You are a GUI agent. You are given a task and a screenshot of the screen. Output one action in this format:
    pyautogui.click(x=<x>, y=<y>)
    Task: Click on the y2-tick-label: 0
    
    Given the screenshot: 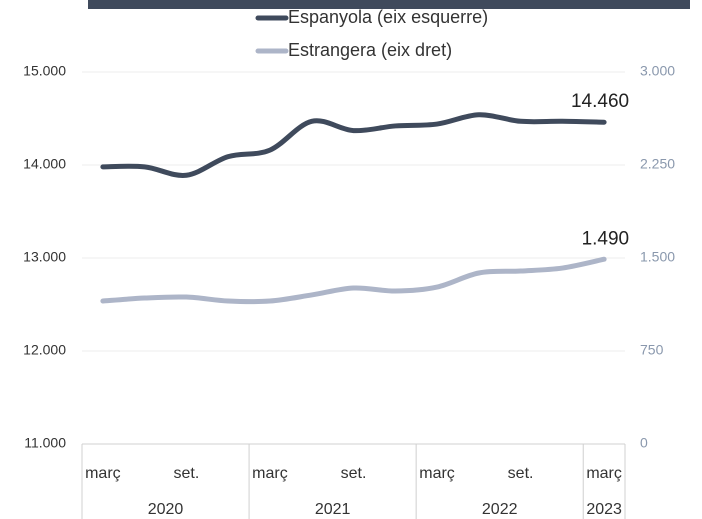 What is the action you would take?
    pyautogui.click(x=644, y=443)
    